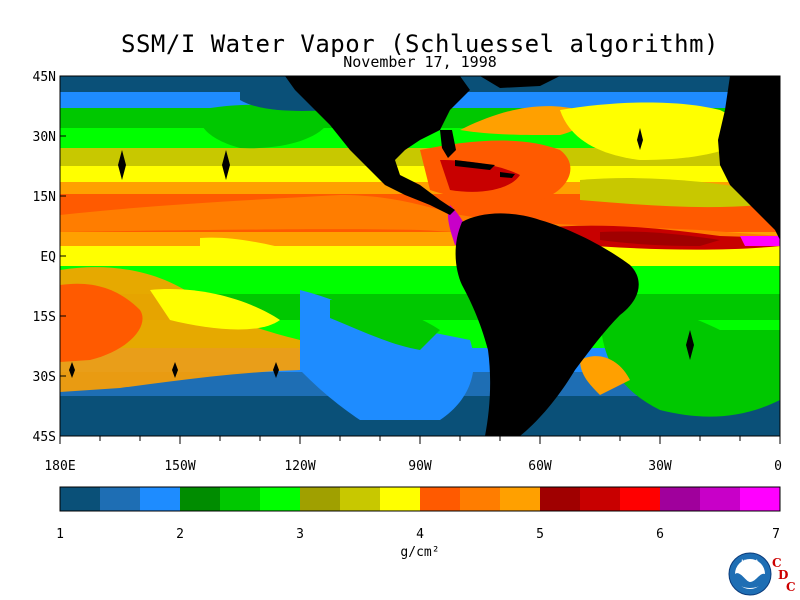  Describe the element at coordinates (44, 437) in the screenshot. I see `lat-label-45s: 45S` at that location.